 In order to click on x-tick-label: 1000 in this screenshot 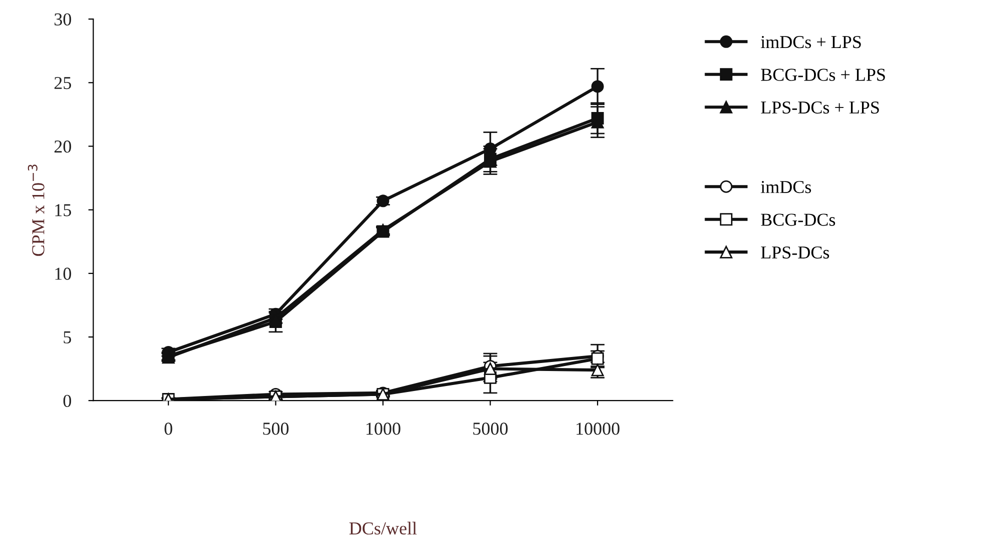, I will do `click(383, 428)`.